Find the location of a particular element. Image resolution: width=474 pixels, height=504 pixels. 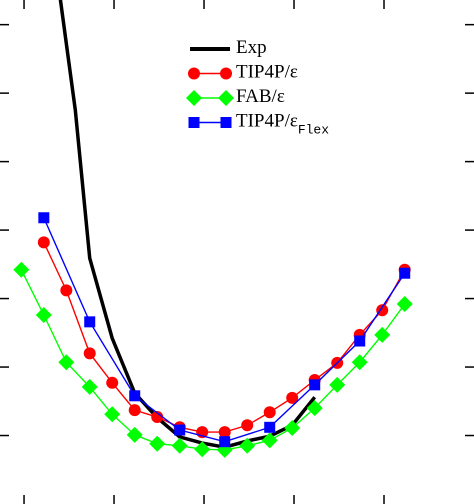

legend-name: FAB/ε is located at coordinates (260, 96).